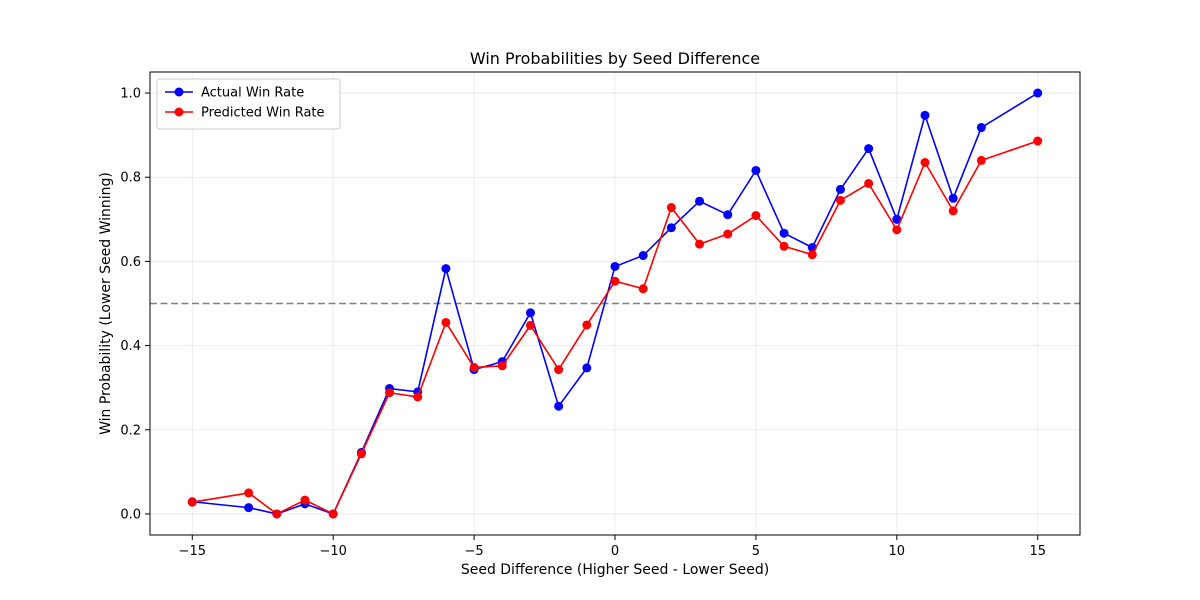 The height and width of the screenshot is (600, 1200). I want to click on legend-label: Actual Win Rate, so click(252, 93).